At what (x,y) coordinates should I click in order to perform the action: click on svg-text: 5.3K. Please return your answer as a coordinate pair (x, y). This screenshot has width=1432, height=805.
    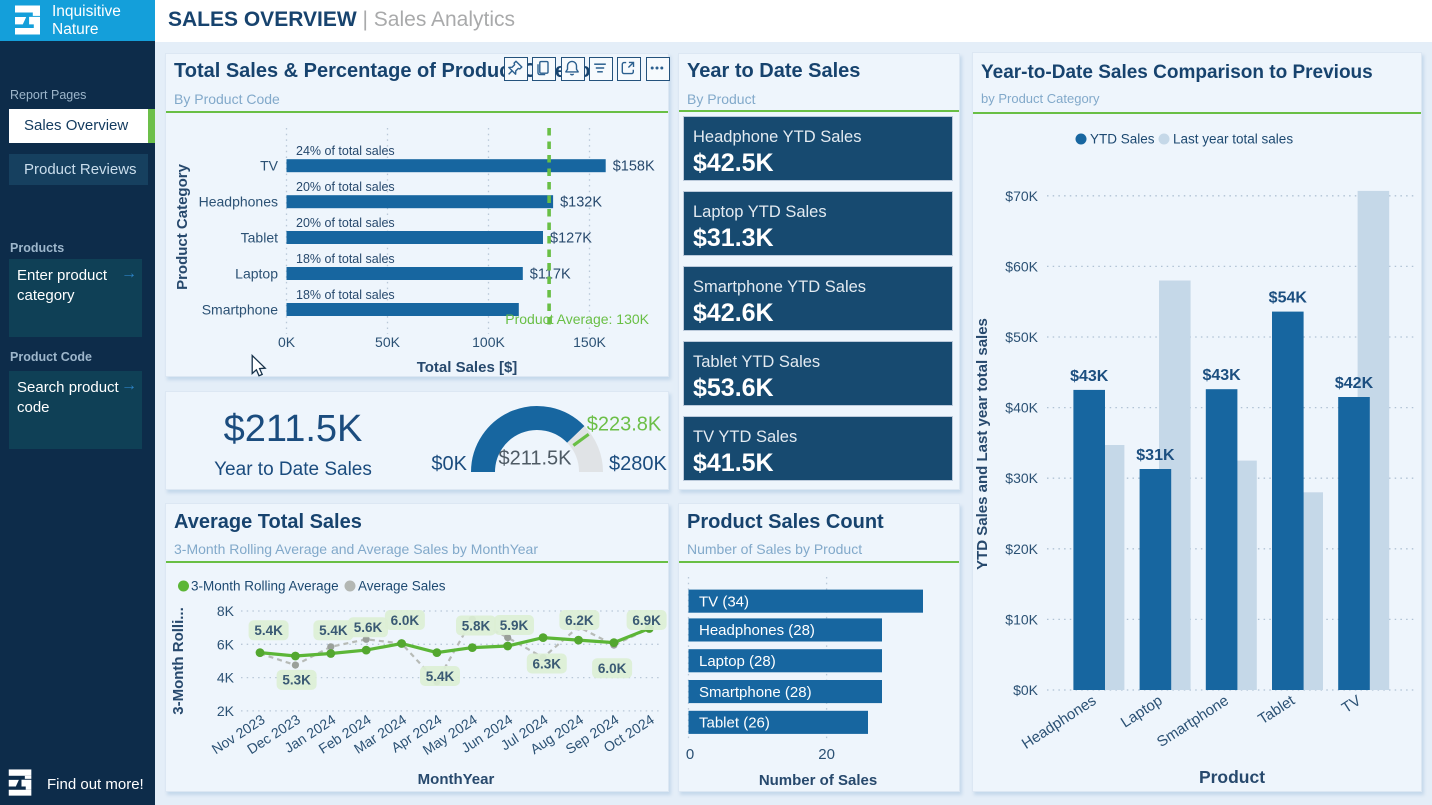
    Looking at the image, I should click on (296, 680).